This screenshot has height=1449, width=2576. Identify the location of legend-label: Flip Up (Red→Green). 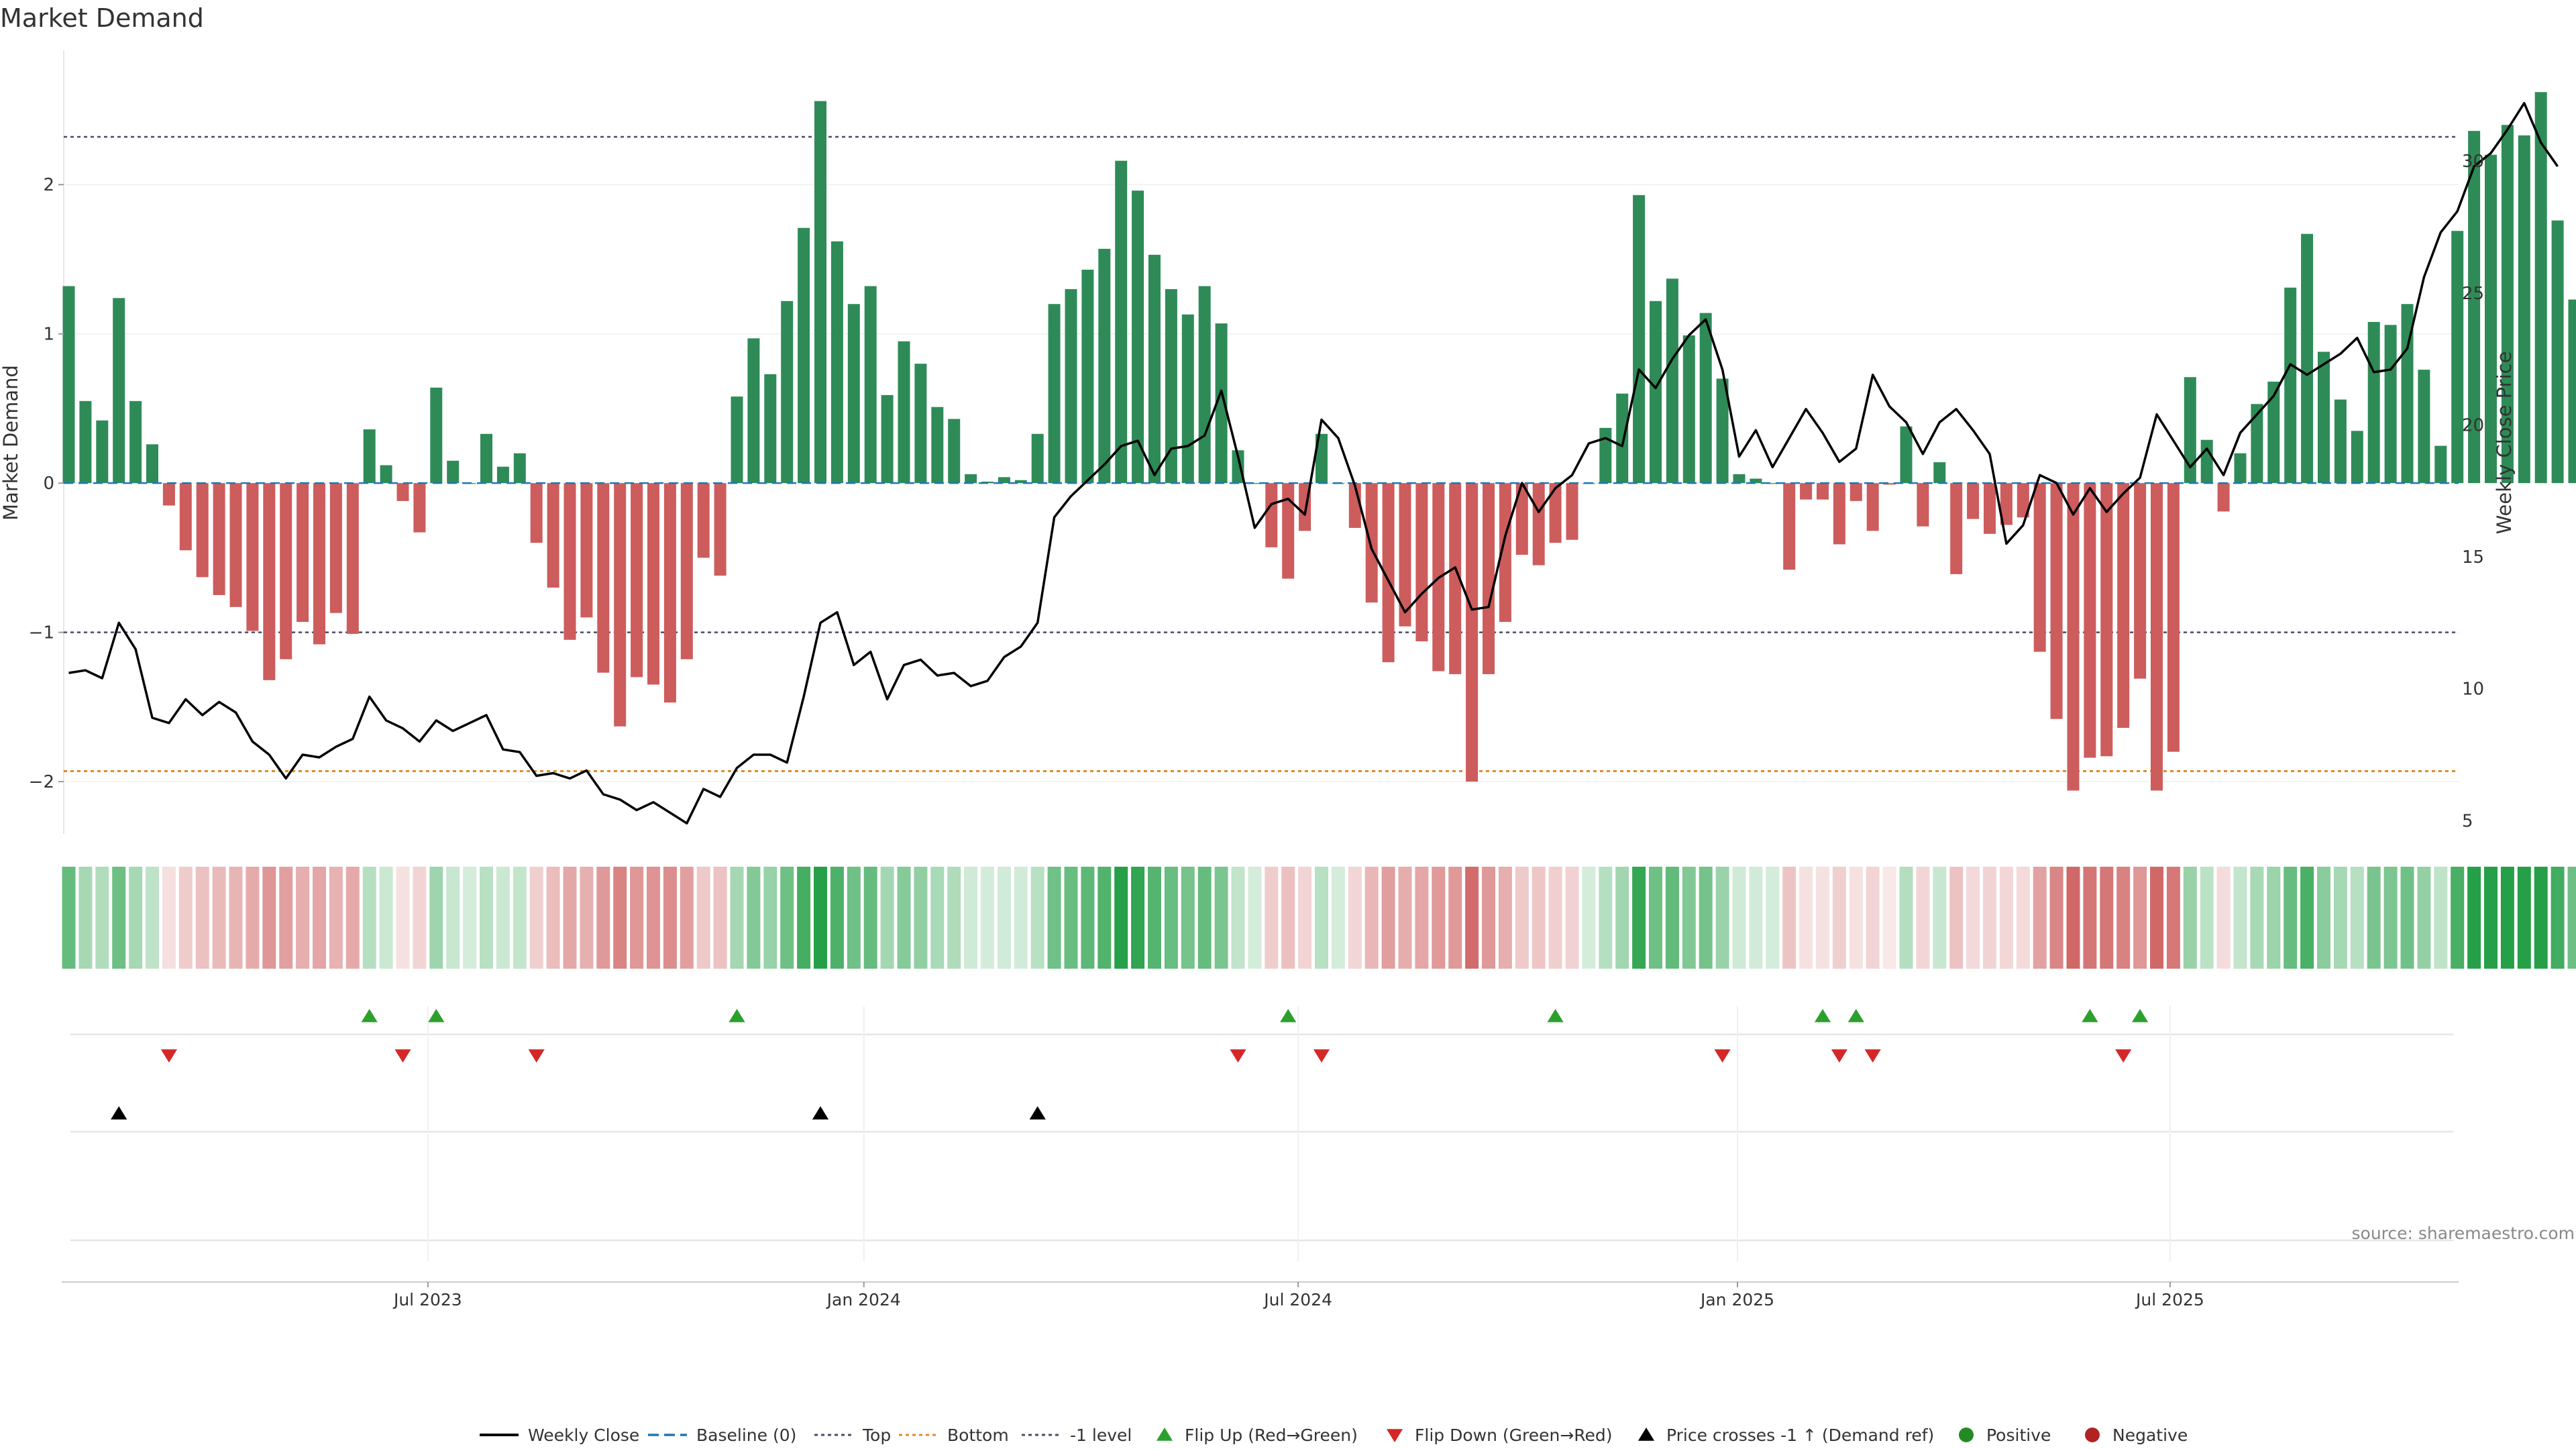
(1271, 1435).